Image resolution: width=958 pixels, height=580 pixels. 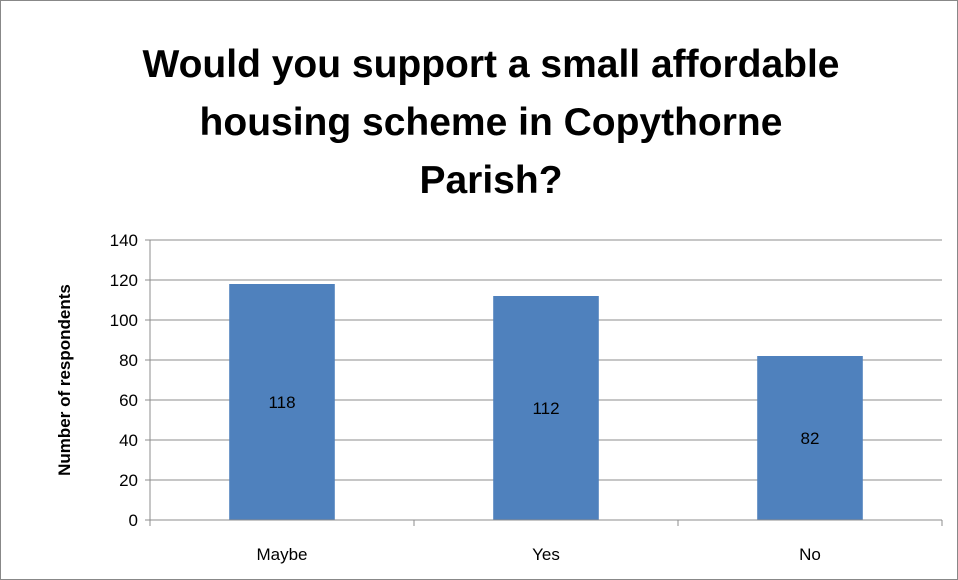 I want to click on y-tick-label: 20, so click(x=128, y=480).